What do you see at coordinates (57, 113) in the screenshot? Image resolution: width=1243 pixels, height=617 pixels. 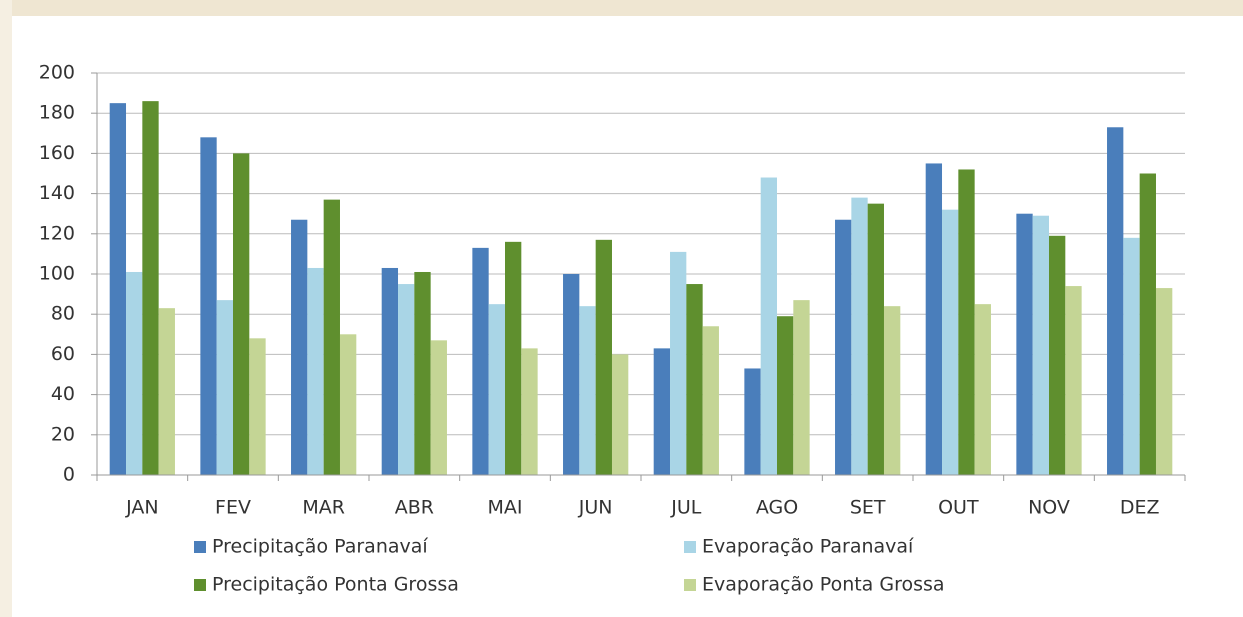 I see `y-tick-label: 180` at bounding box center [57, 113].